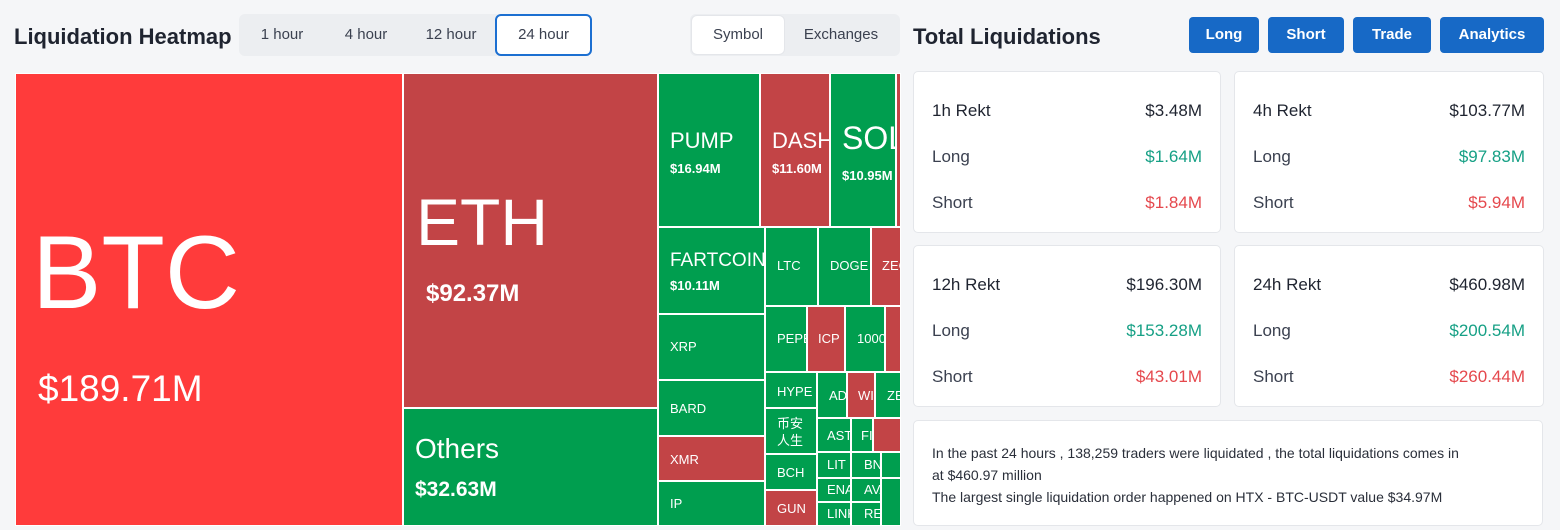  I want to click on rekt-card-1h: 1h Rekt $3.48M Long $1.64M Short $1.84M, so click(1067, 152).